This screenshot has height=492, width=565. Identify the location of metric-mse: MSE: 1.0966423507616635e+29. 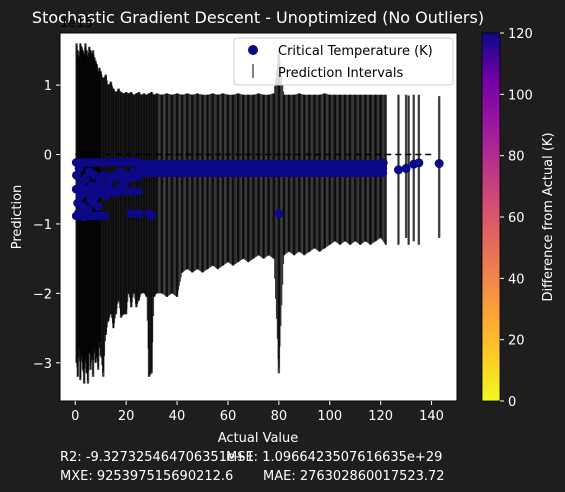
(334, 457).